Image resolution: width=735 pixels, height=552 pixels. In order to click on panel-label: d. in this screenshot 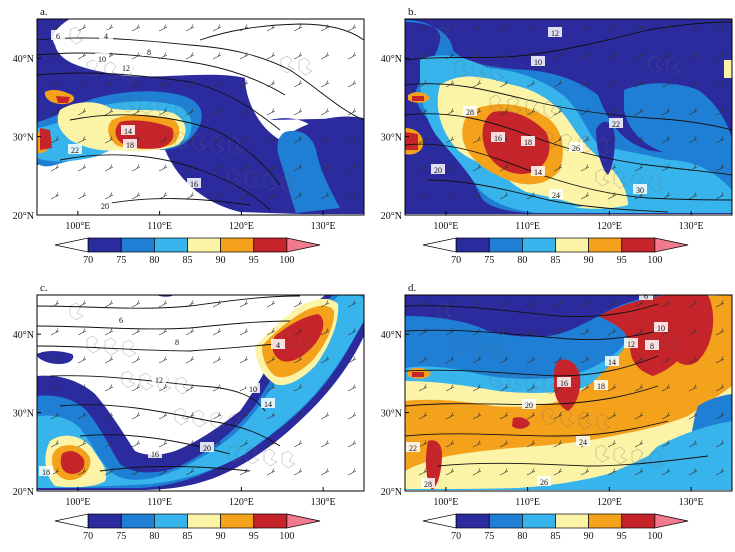, I will do `click(412, 288)`.